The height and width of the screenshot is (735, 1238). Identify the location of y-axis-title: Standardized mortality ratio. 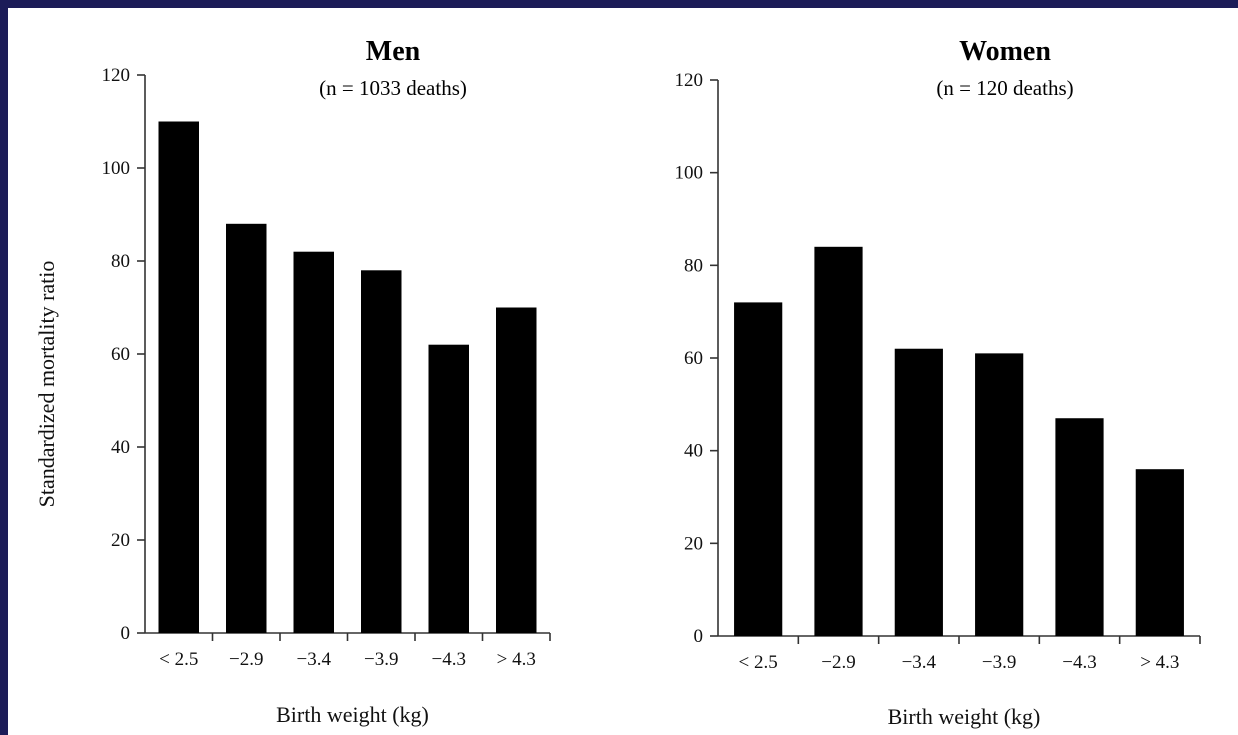
(46, 384).